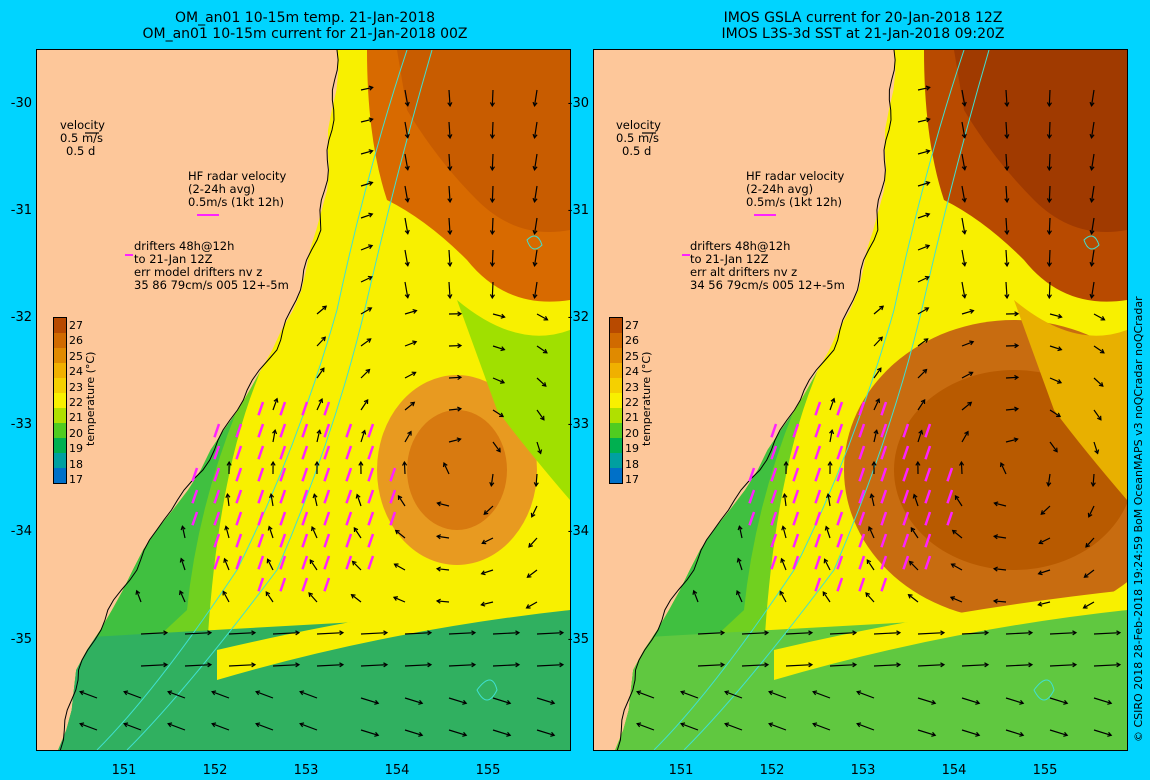  Describe the element at coordinates (632, 402) in the screenshot. I see `right-colorbar-tick: 22` at that location.